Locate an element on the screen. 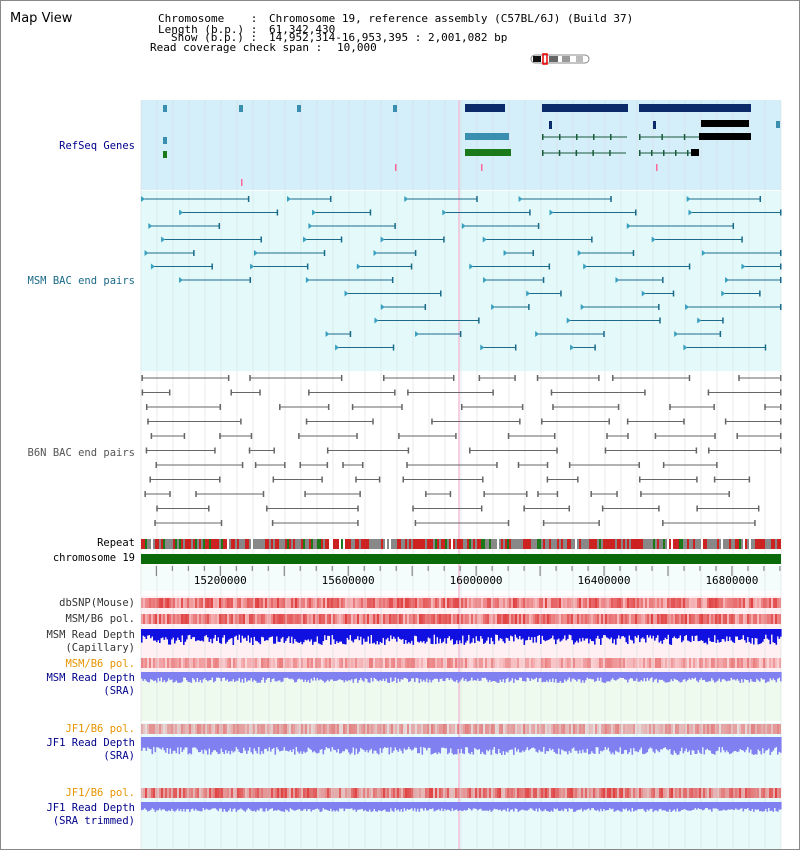 The image size is (800, 850). track-label-chromosome: chromosome 19 is located at coordinates (93, 558).